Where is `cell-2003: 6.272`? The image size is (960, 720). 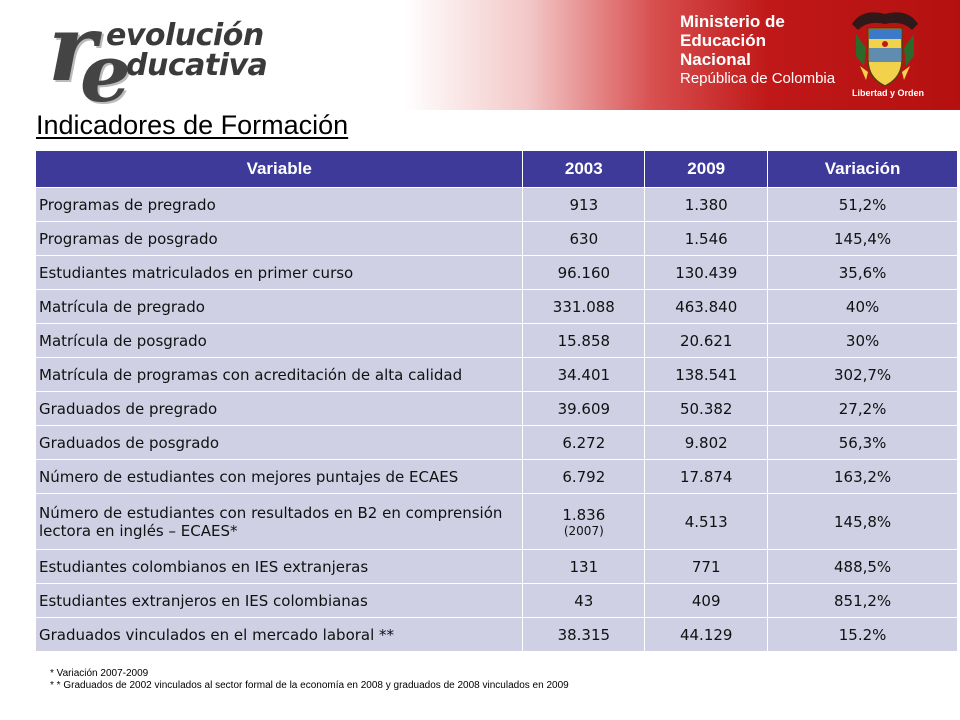 cell-2003: 6.272 is located at coordinates (584, 442).